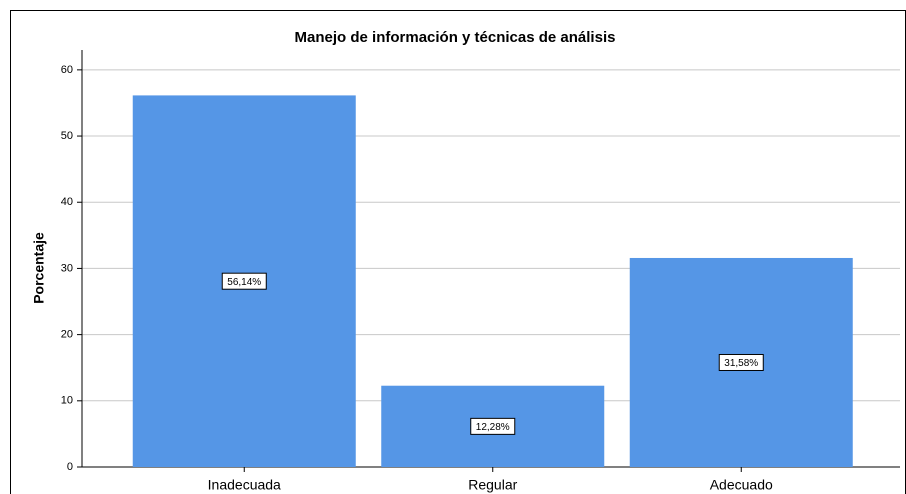 The image size is (906, 494). Describe the element at coordinates (39, 268) in the screenshot. I see `y-axis-label: Porcentaje` at that location.